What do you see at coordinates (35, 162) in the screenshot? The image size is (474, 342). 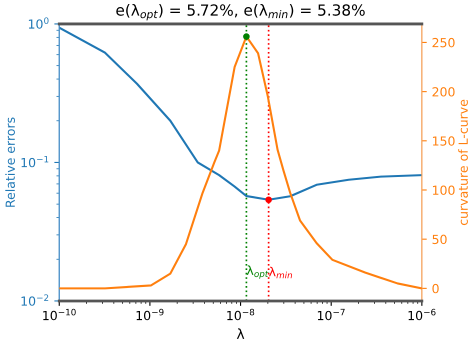 I see `y-tick-label: 10$^{−1}$` at bounding box center [35, 162].